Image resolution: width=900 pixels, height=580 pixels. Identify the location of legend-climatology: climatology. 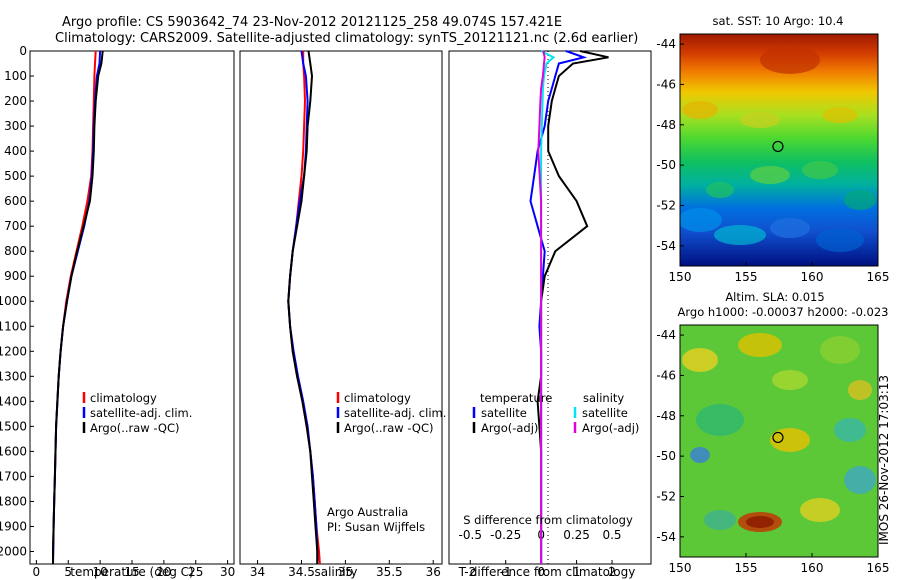
(377, 398).